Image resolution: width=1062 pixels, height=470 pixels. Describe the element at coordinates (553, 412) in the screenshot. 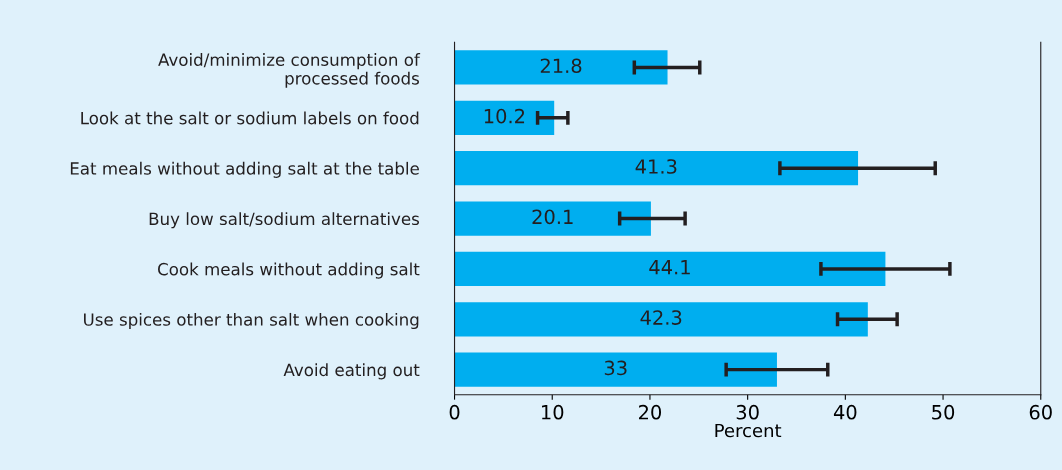

I see `x-tick-label: 10` at that location.